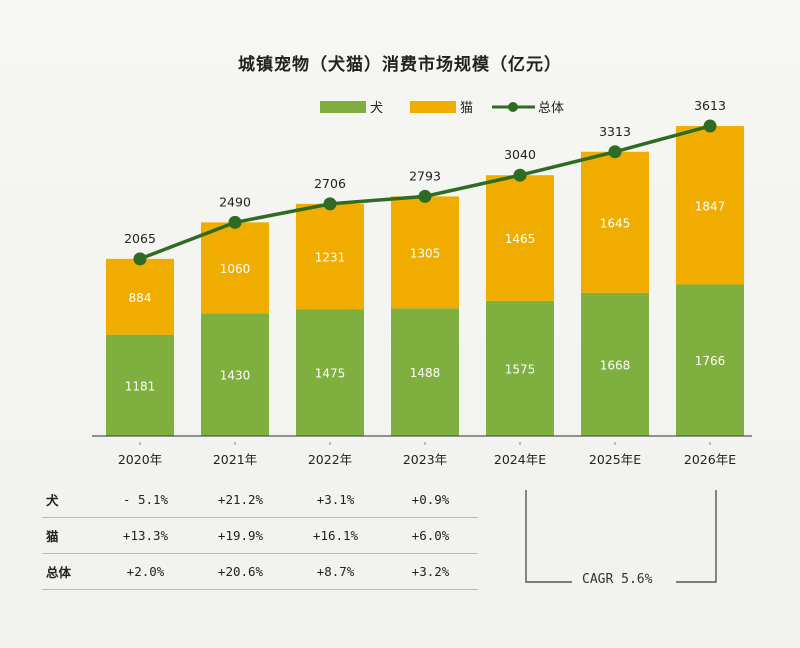  What do you see at coordinates (696, 536) in the screenshot?
I see `cagr-bracket-right` at bounding box center [696, 536].